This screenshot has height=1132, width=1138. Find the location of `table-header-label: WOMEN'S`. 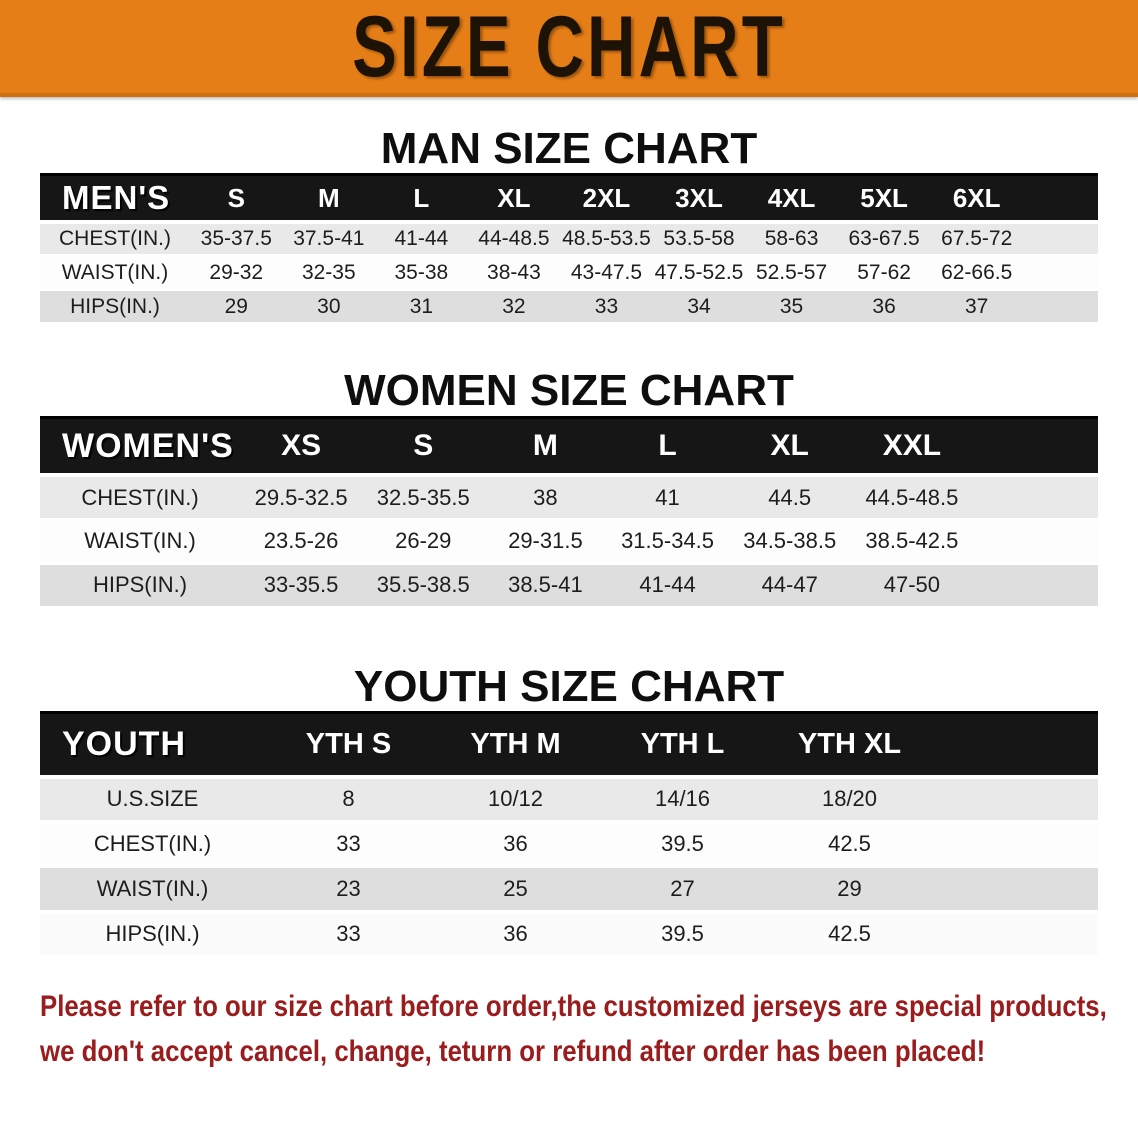

table-header-label: WOMEN'S is located at coordinates (140, 446).